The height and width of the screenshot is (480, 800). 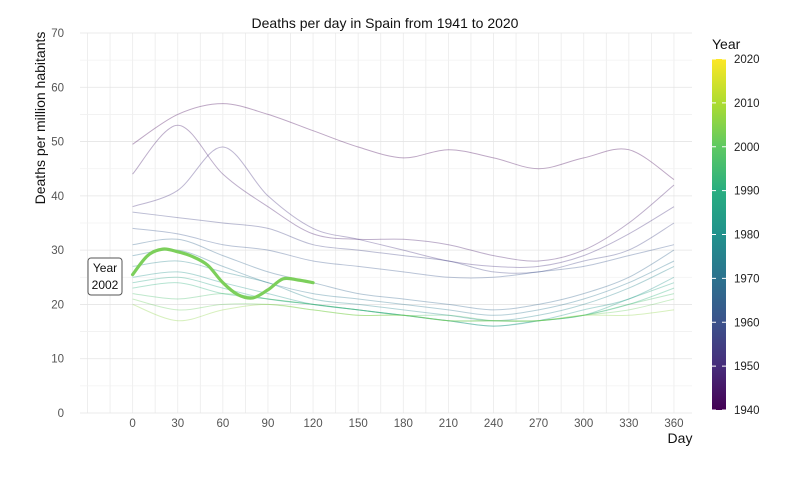 What do you see at coordinates (358, 424) in the screenshot?
I see `x-tick-label: 150` at bounding box center [358, 424].